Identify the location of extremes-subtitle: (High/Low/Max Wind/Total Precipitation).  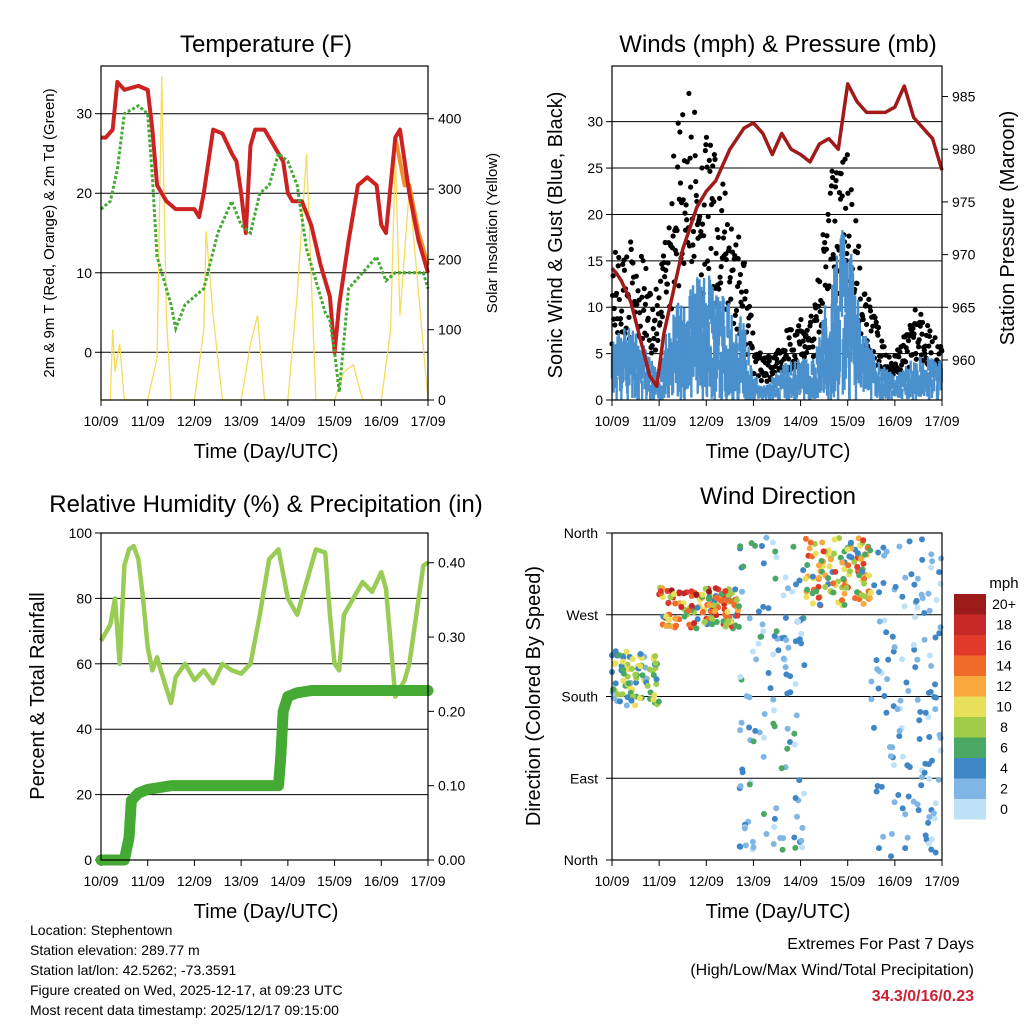
(832, 970).